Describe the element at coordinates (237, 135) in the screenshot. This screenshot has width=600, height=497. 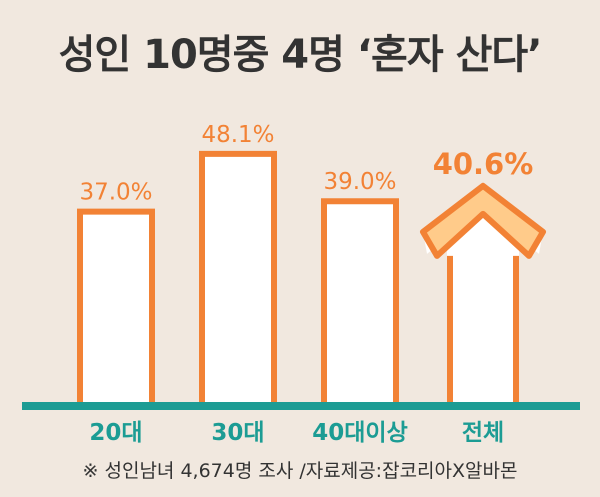
I see `value-label-2: 48.1%` at that location.